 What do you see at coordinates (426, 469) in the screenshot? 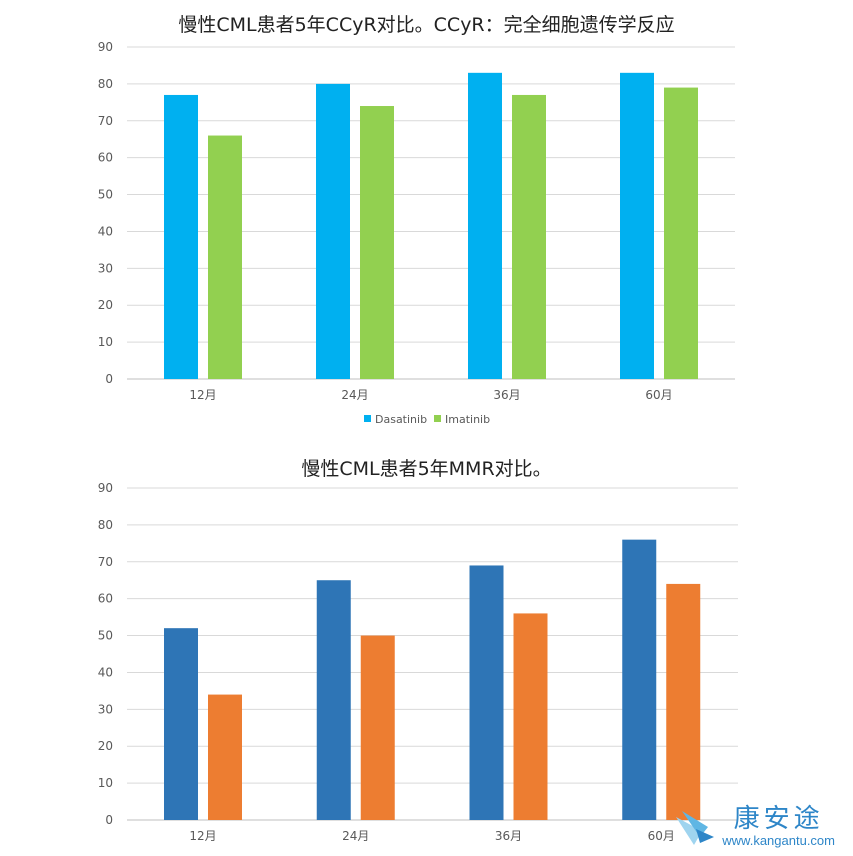
I see `chart-title: 慢性CML患者5年MMR对比。` at bounding box center [426, 469].